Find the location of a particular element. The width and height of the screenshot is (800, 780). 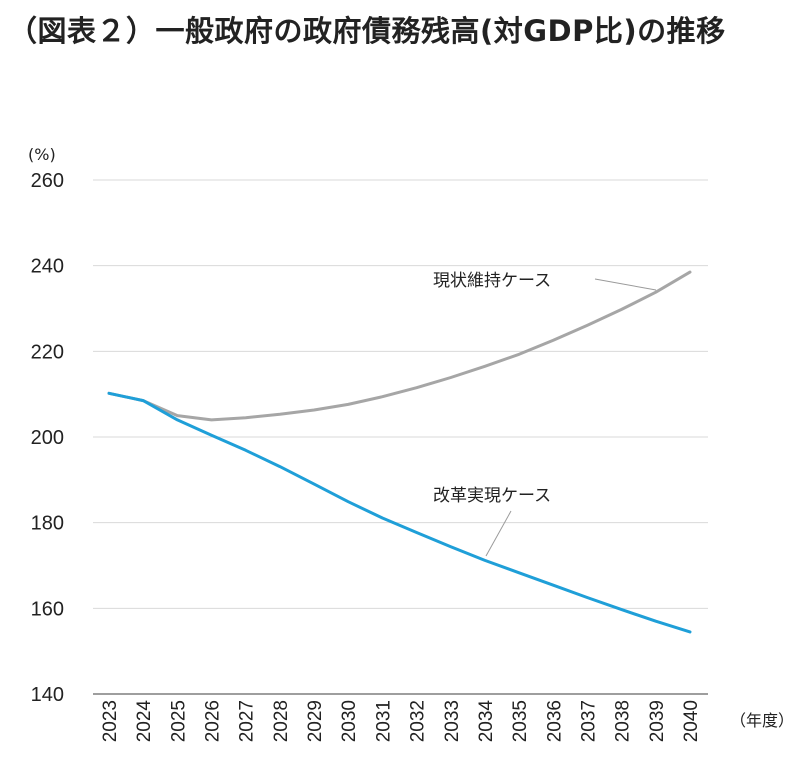

x-tick-label: 2025 is located at coordinates (178, 721).